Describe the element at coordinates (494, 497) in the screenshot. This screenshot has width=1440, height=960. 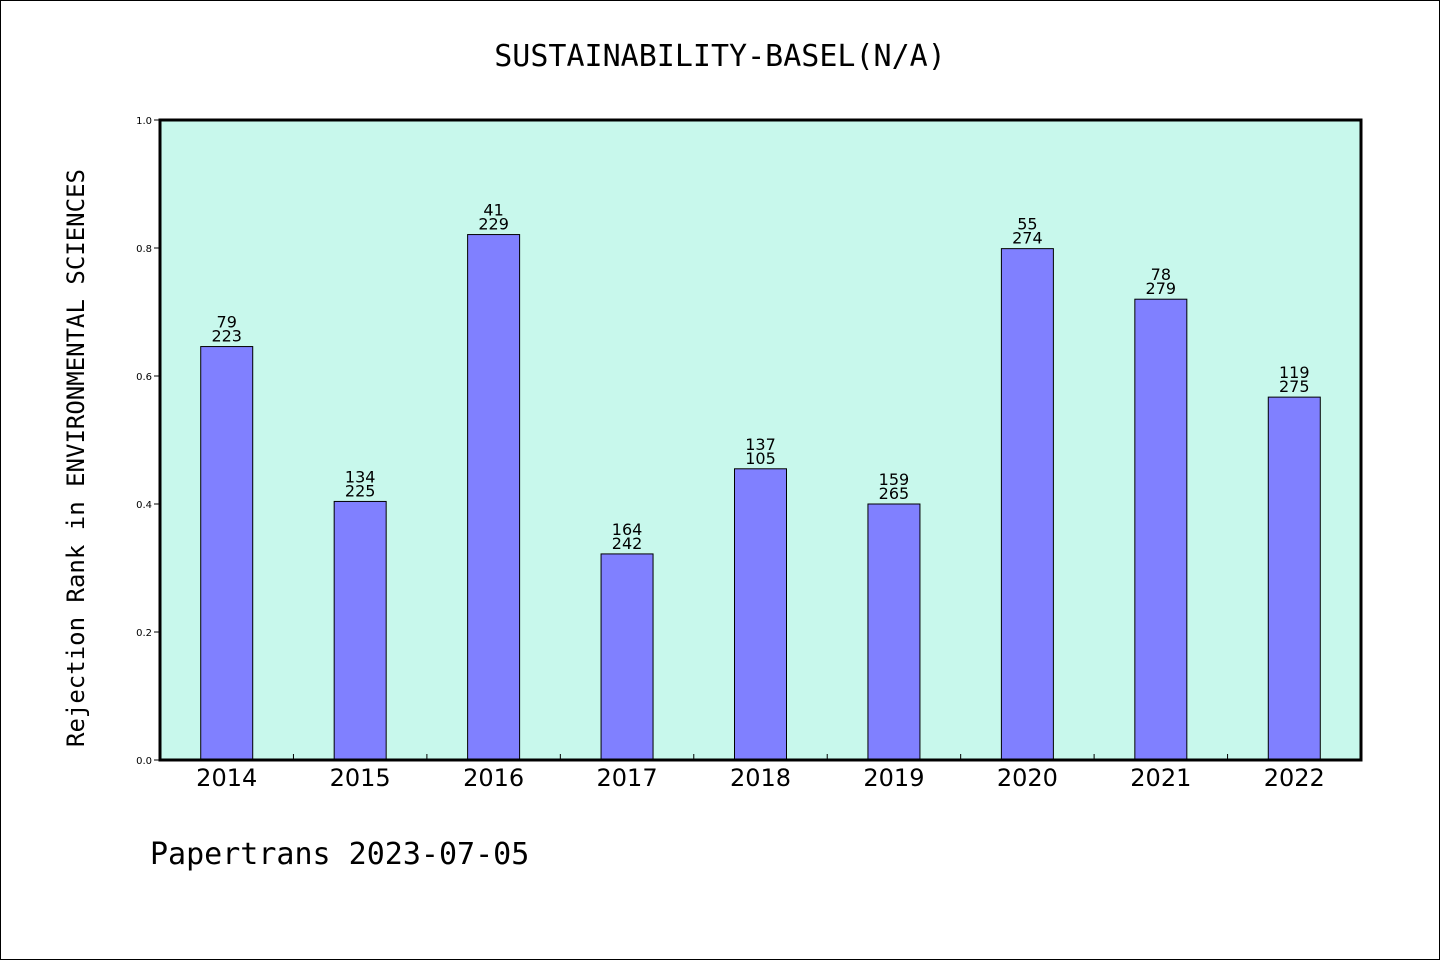
I see `bar-2016` at that location.